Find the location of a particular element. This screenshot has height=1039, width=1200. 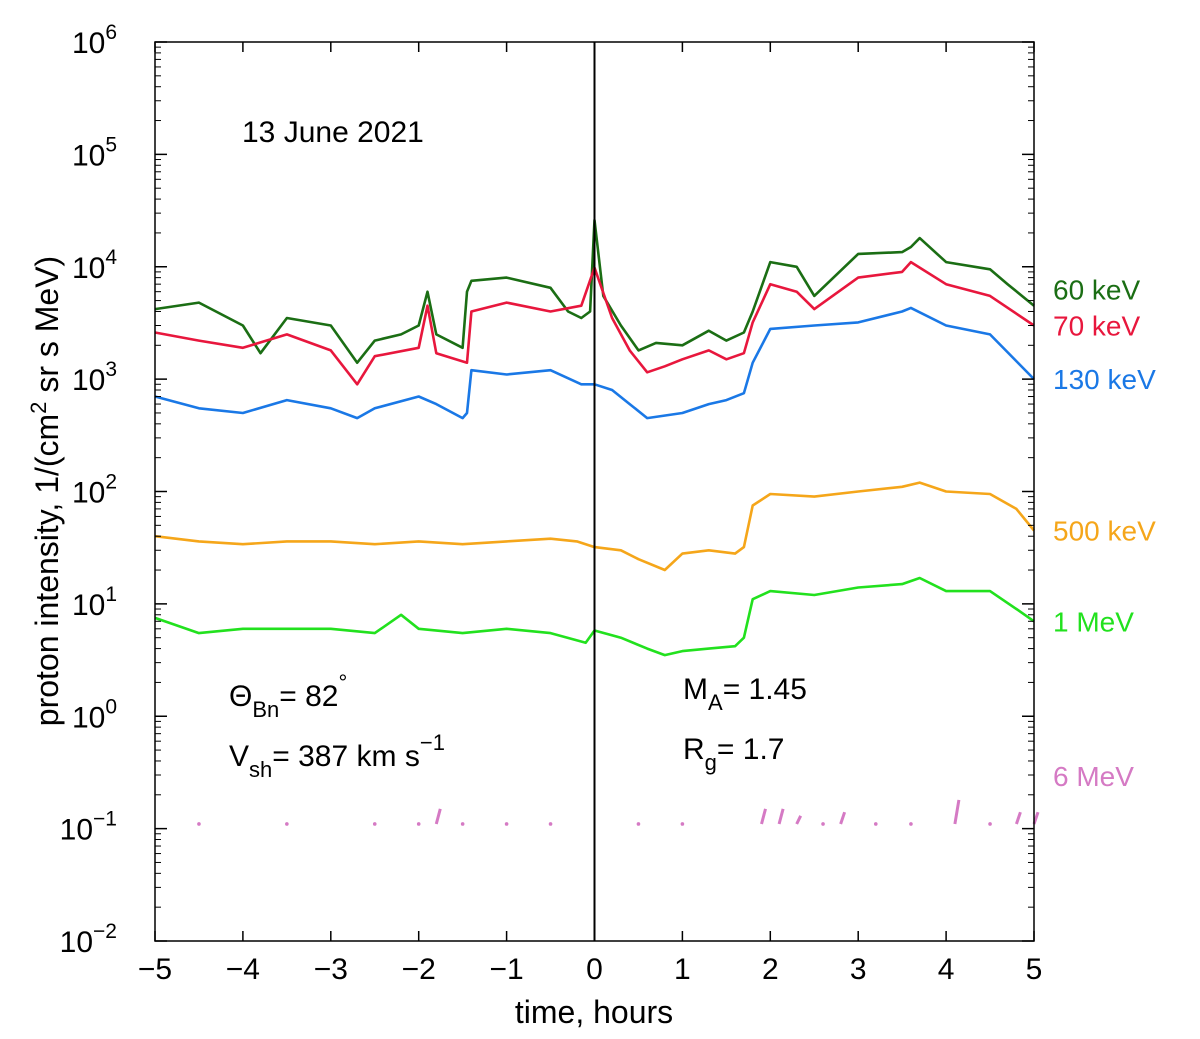

theta-bn-label: ΘBn= 82° is located at coordinates (288, 696).